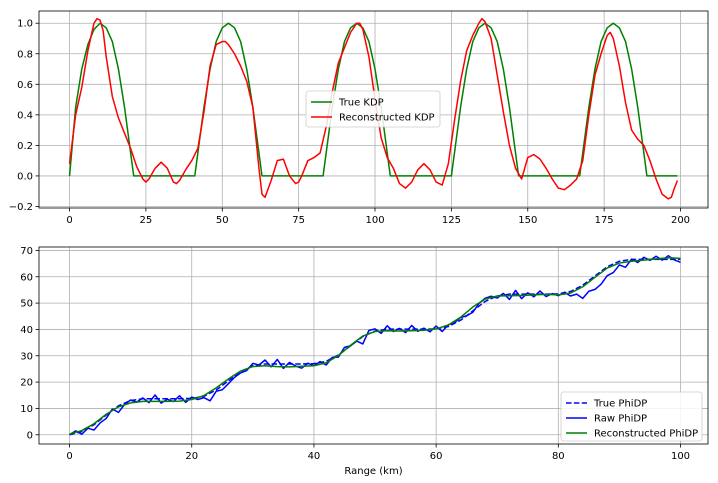 The height and width of the screenshot is (483, 718). I want to click on x-tick-label: 80, so click(558, 456).